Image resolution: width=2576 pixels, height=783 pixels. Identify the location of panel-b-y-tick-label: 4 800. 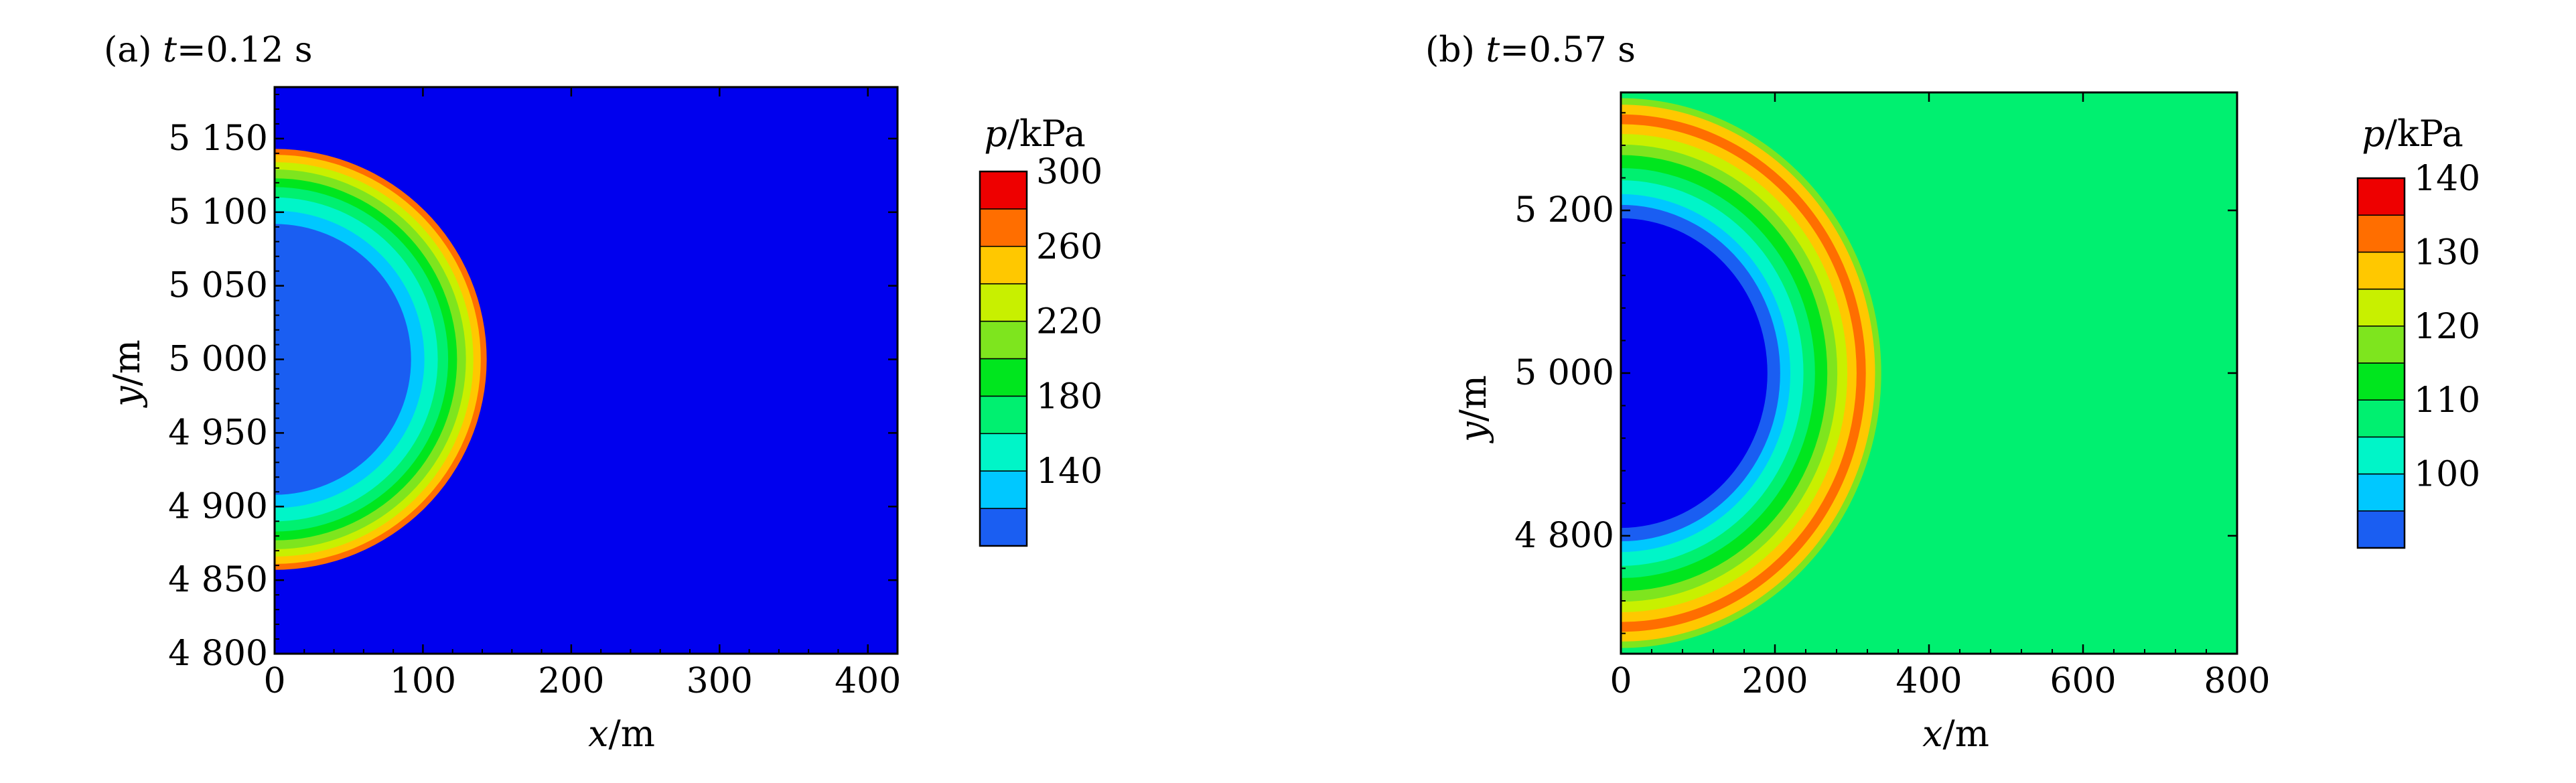
(1564, 536).